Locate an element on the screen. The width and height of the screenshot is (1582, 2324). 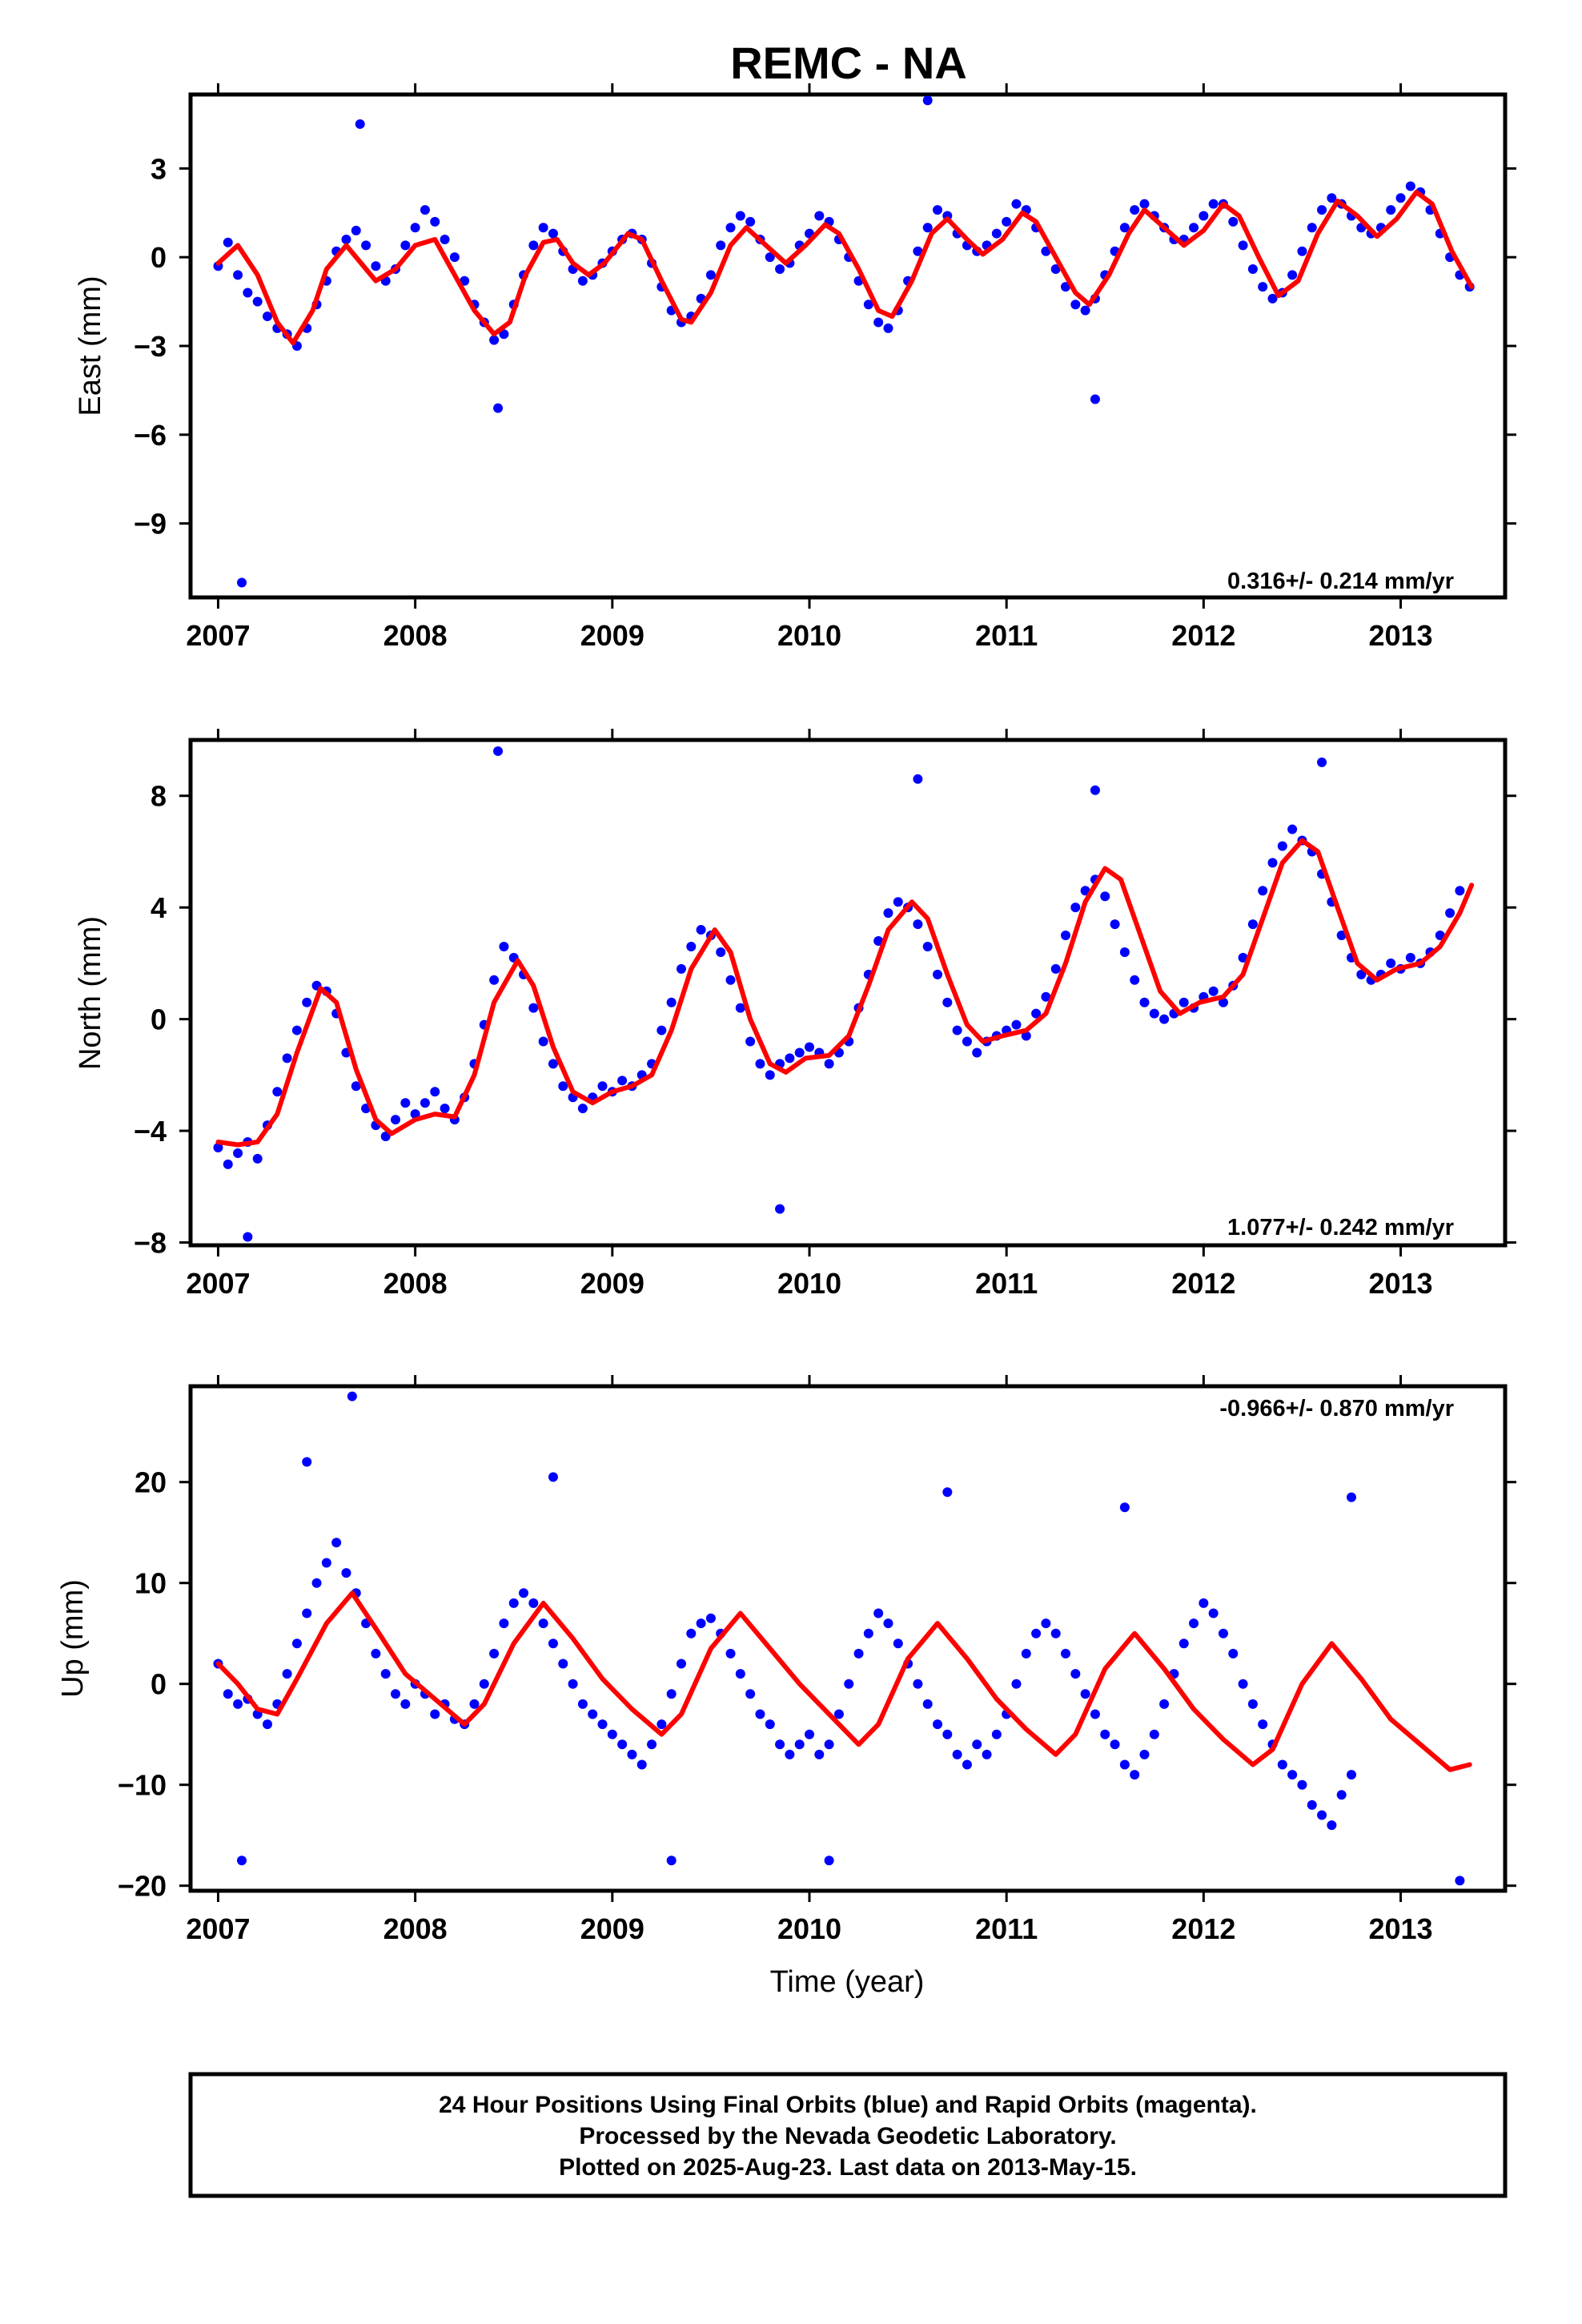
east-ytick-label: −3 is located at coordinates (151, 346).